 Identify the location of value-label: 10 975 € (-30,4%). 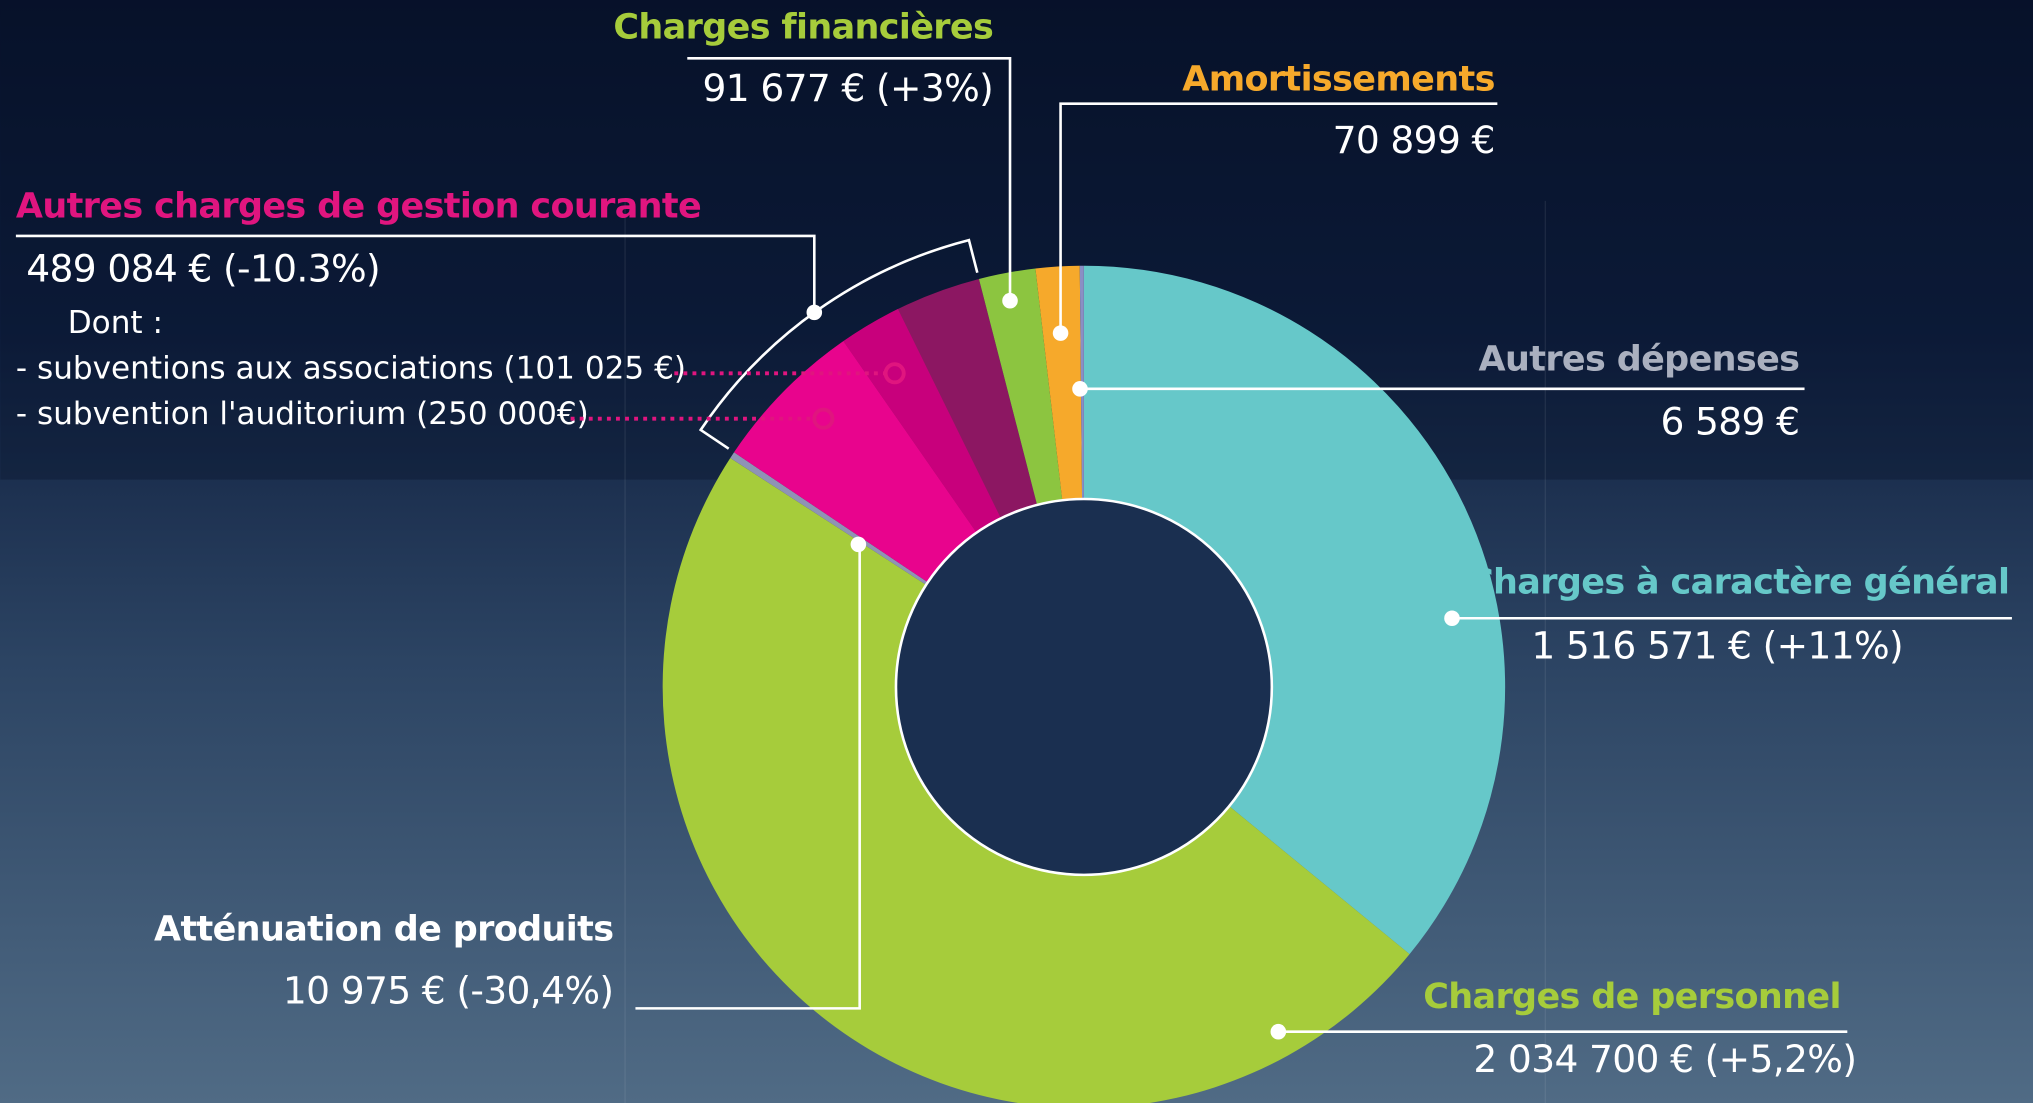
(448, 990).